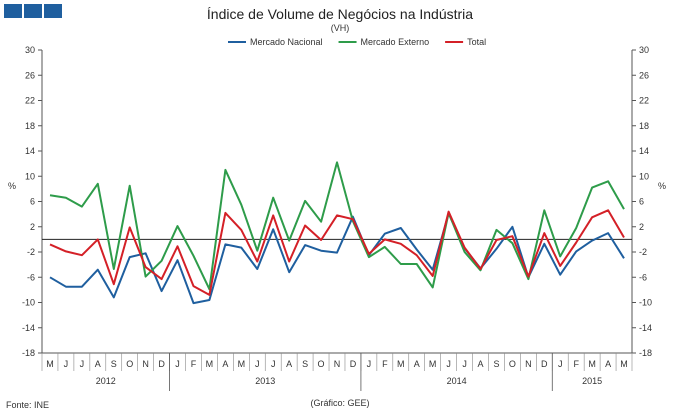 This screenshot has width=680, height=418. I want to click on y-tick-label-left: 26, so click(30, 75).